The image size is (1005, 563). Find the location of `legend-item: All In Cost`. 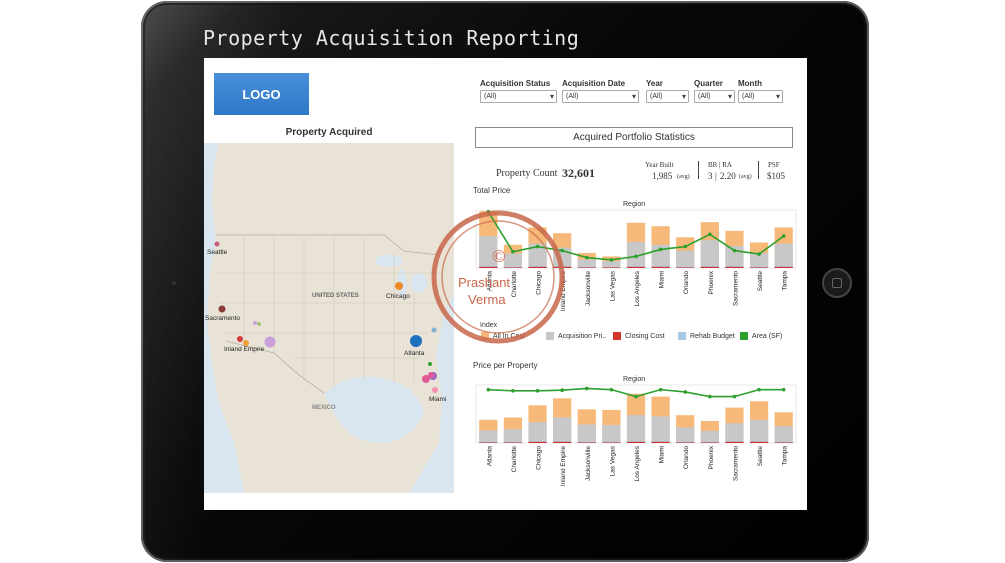

legend-item: All In Cost is located at coordinates (503, 336).